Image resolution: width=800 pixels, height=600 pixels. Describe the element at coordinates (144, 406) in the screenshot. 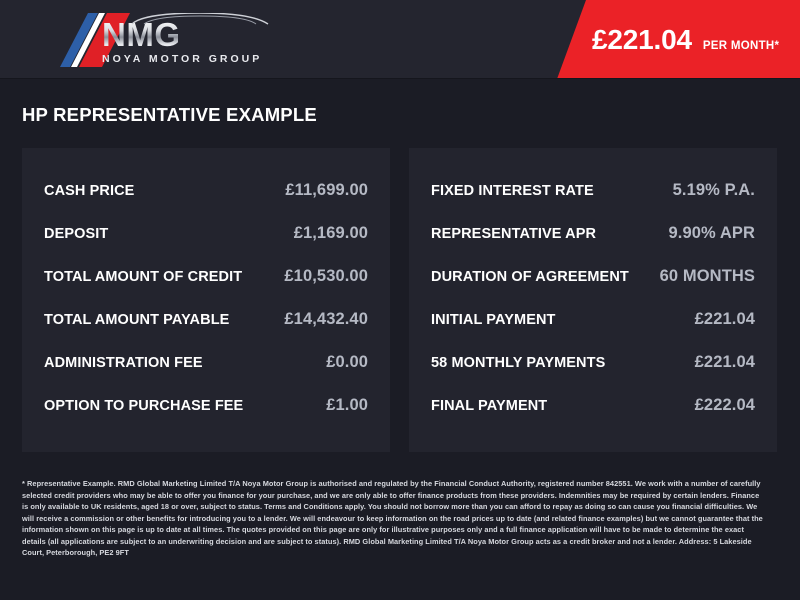

I see `row-label: OPTION TO PURCHASE FEE` at that location.